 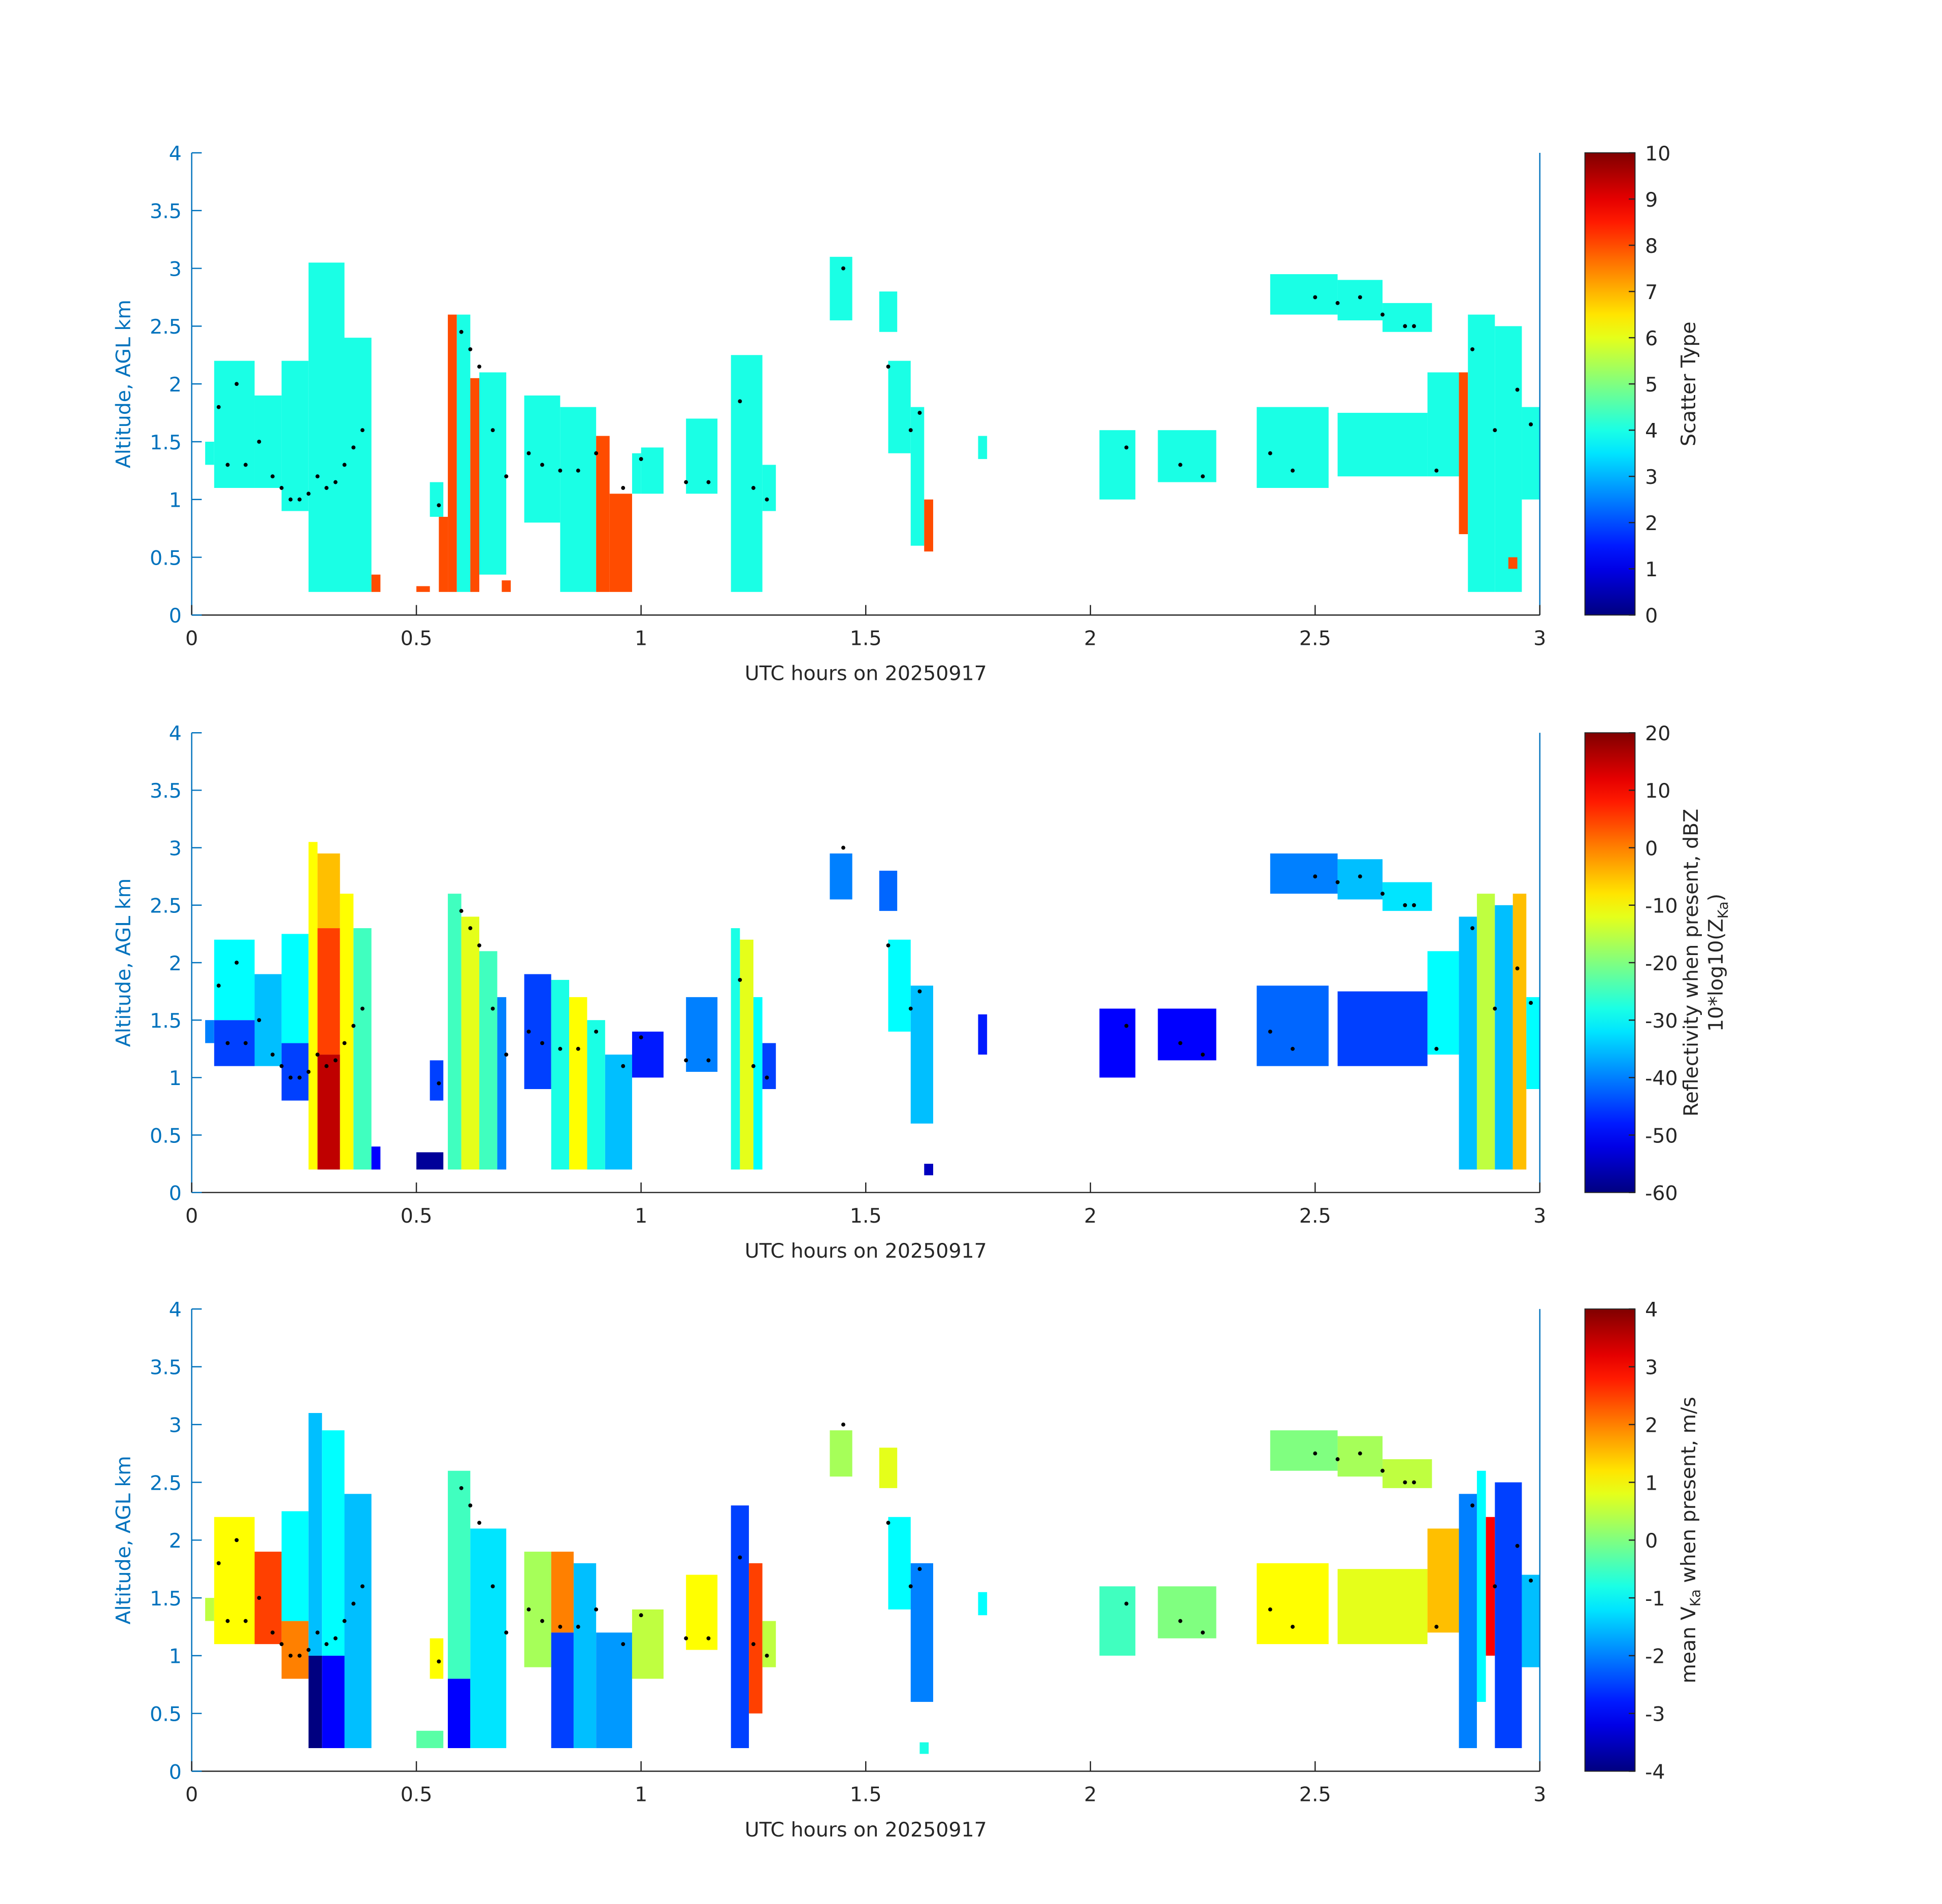 What do you see at coordinates (191, 1216) in the screenshot?
I see `x-tick-label: 0` at bounding box center [191, 1216].